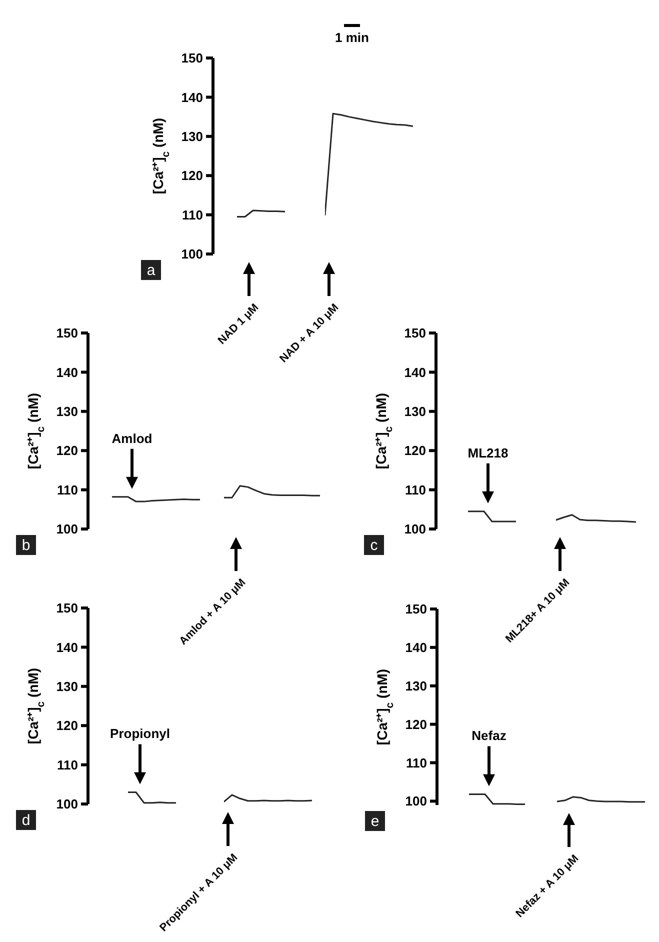 The width and height of the screenshot is (659, 942). I want to click on annotation: Propionyl, so click(140, 734).